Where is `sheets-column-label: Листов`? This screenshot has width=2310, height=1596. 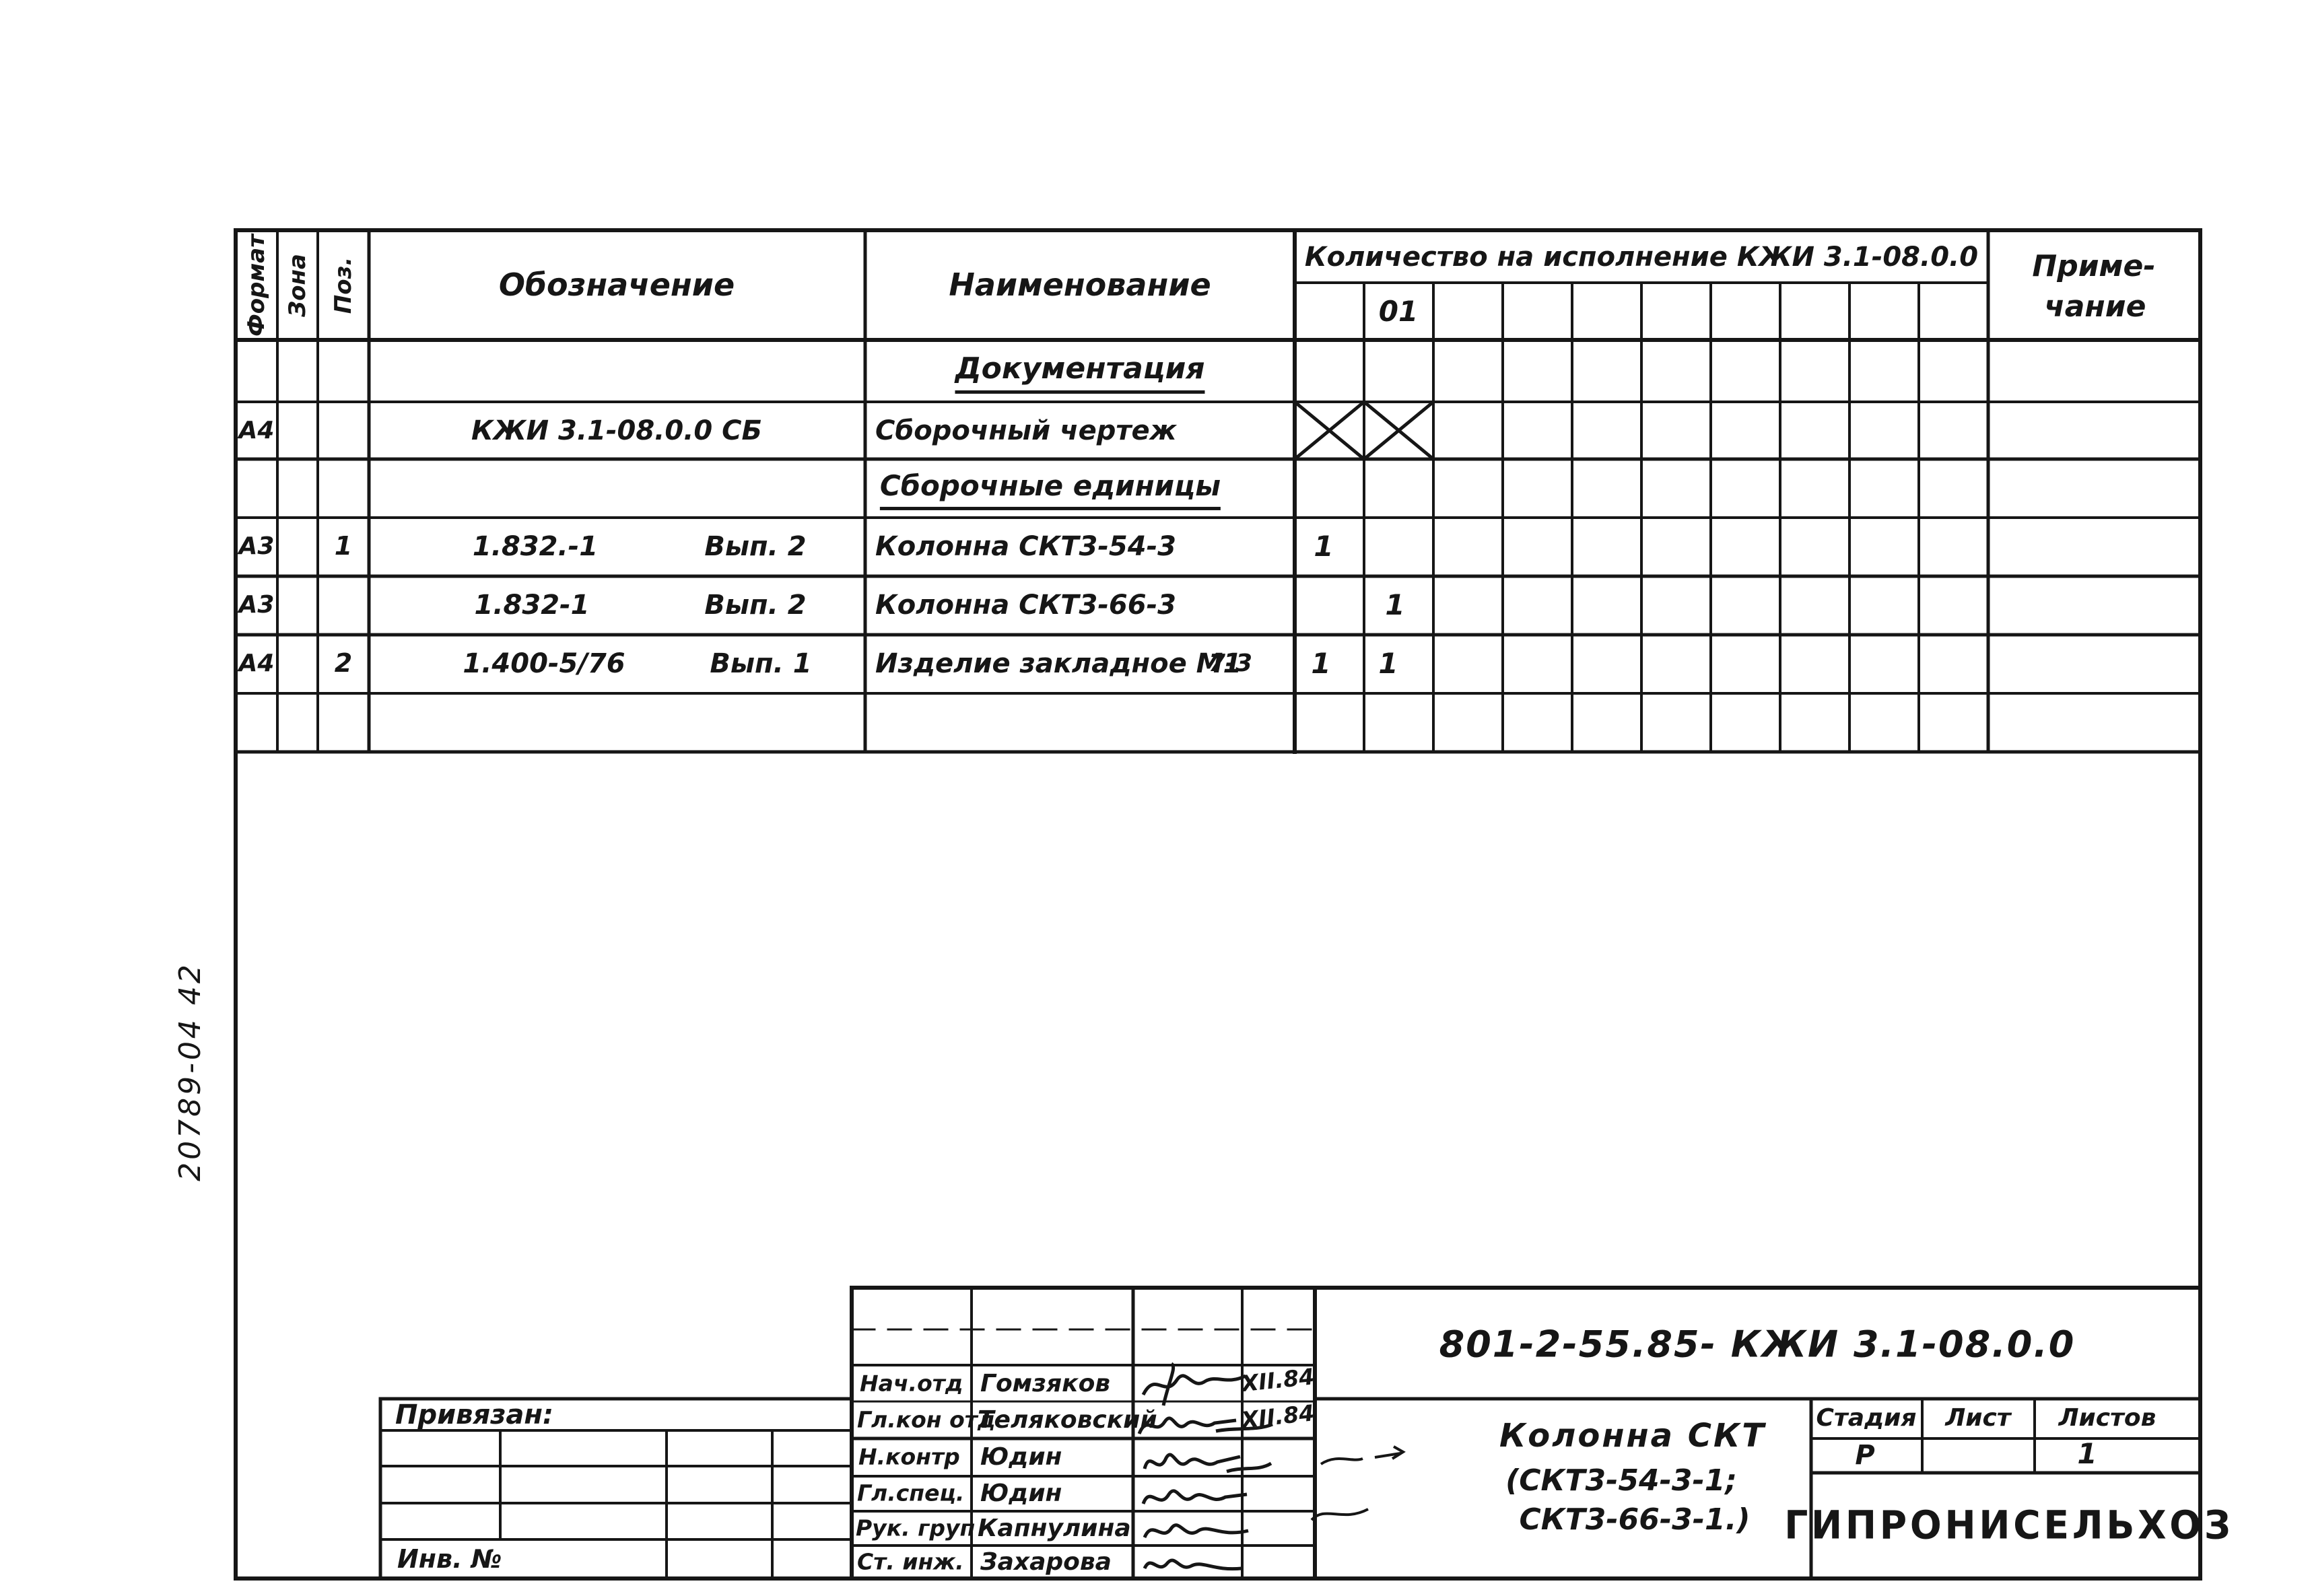 sheets-column-label: Листов is located at coordinates (2107, 1418).